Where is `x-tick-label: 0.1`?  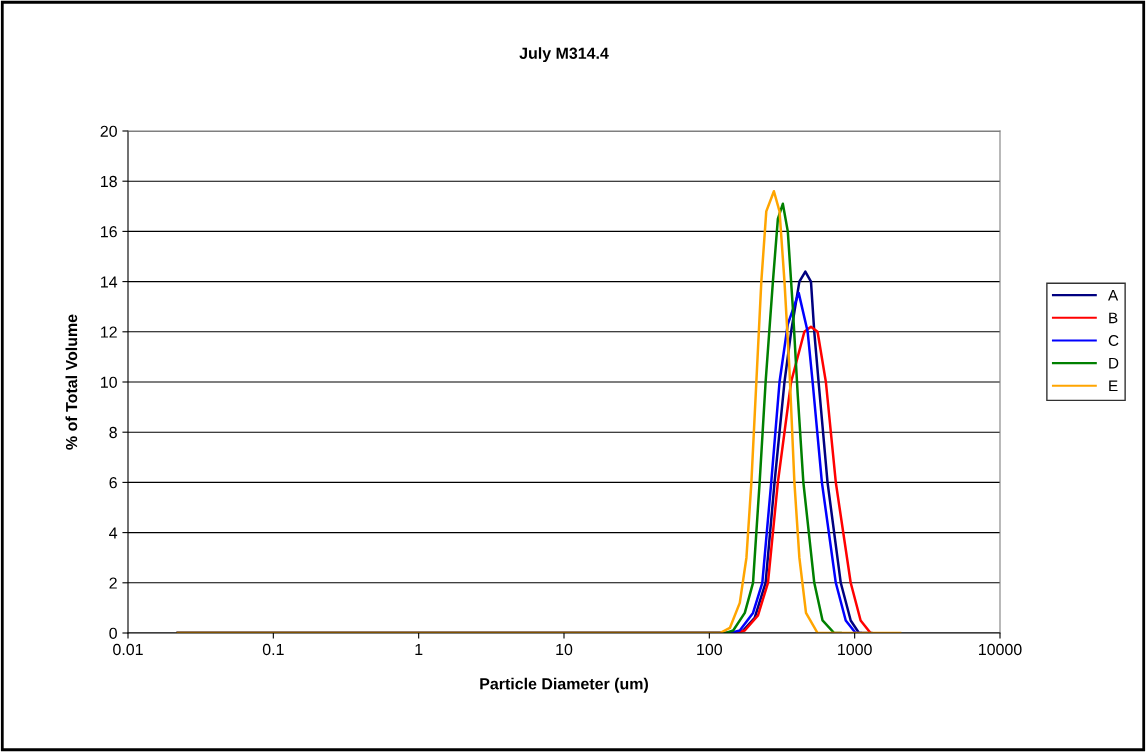 x-tick-label: 0.1 is located at coordinates (273, 649).